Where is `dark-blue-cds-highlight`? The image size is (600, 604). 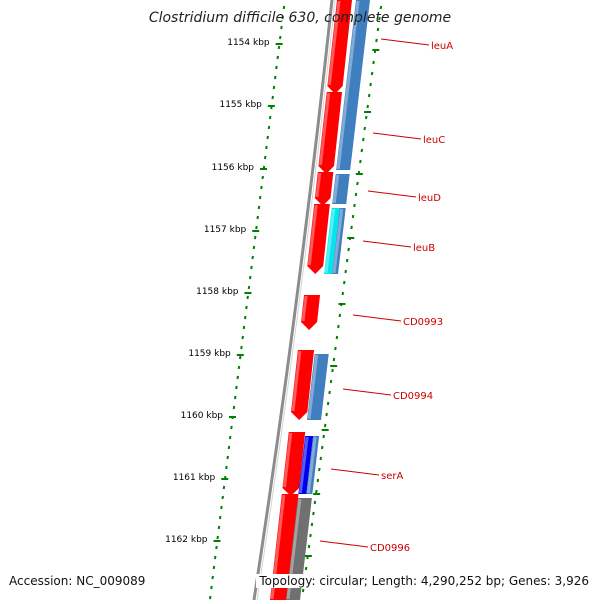
dark-blue-cds-highlight is located at coordinates (303, 465).